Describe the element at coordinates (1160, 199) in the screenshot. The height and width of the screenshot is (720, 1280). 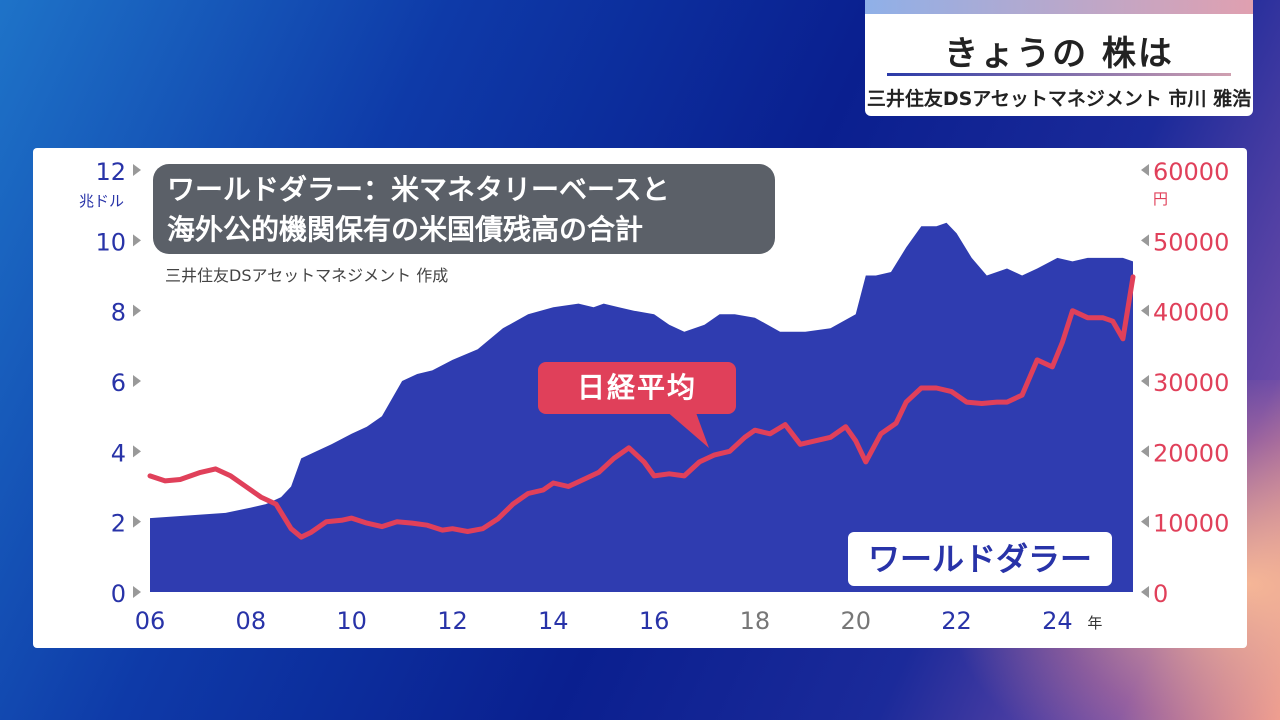
I see `right-axis-unit: 円` at that location.